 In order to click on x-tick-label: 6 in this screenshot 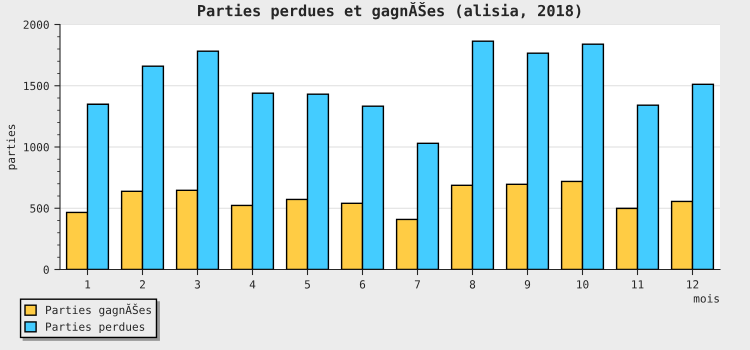, I will do `click(363, 284)`.